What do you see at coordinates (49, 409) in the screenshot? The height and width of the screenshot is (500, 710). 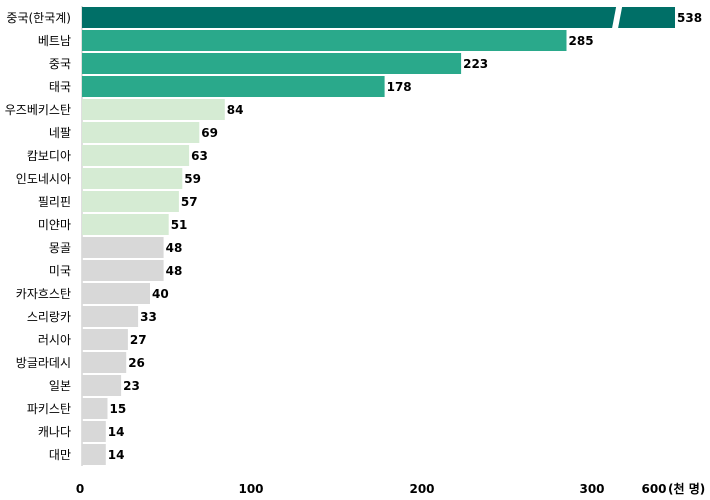 I see `category-label: 파키스탄` at bounding box center [49, 409].